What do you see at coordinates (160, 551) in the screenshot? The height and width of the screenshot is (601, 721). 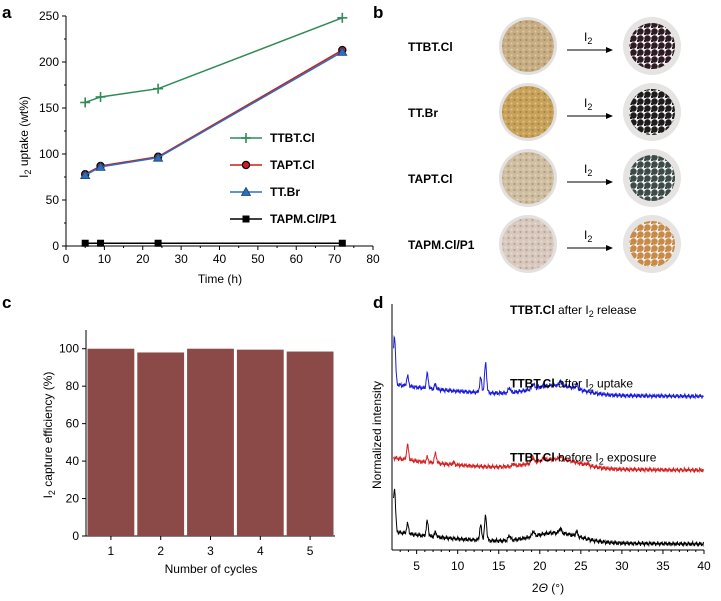 I see `panel-c-xtick-label: 2` at bounding box center [160, 551].